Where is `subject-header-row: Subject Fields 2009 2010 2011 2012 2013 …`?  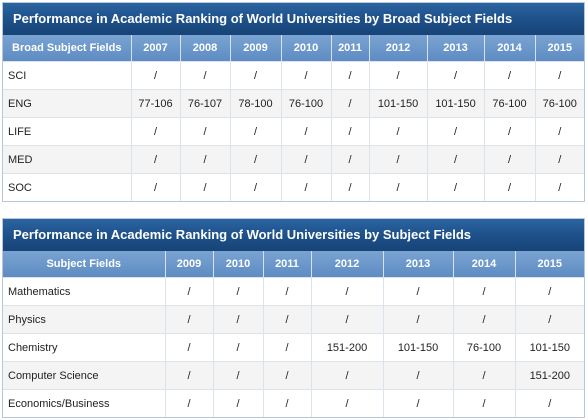 subject-header-row: Subject Fields 2009 2010 2011 2012 2013 … is located at coordinates (293, 264).